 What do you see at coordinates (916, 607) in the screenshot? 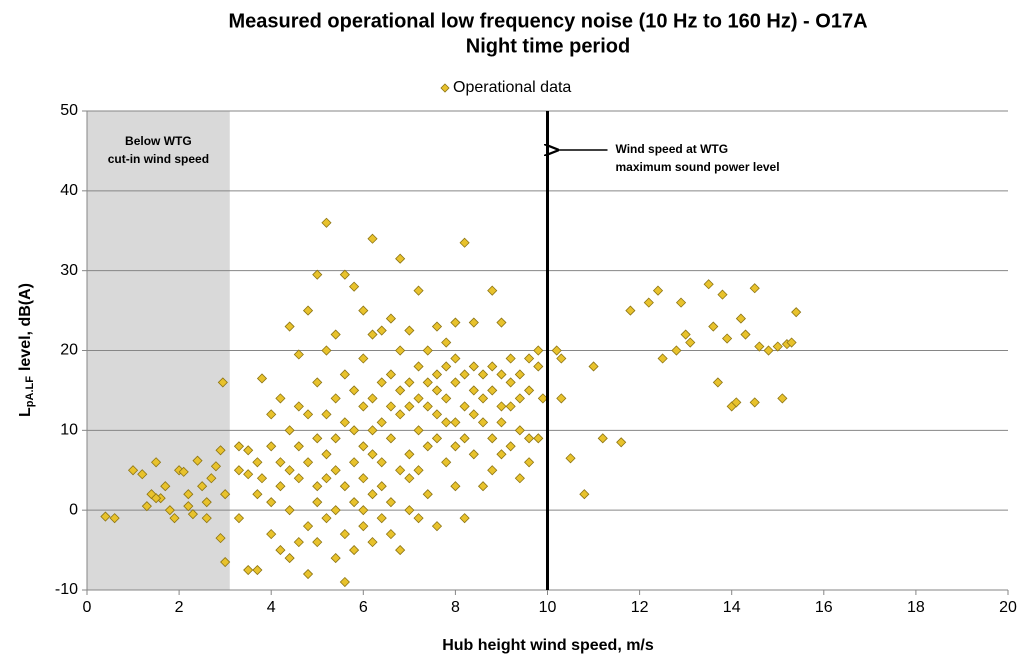
I see `x-tick-label: 18` at bounding box center [916, 607].